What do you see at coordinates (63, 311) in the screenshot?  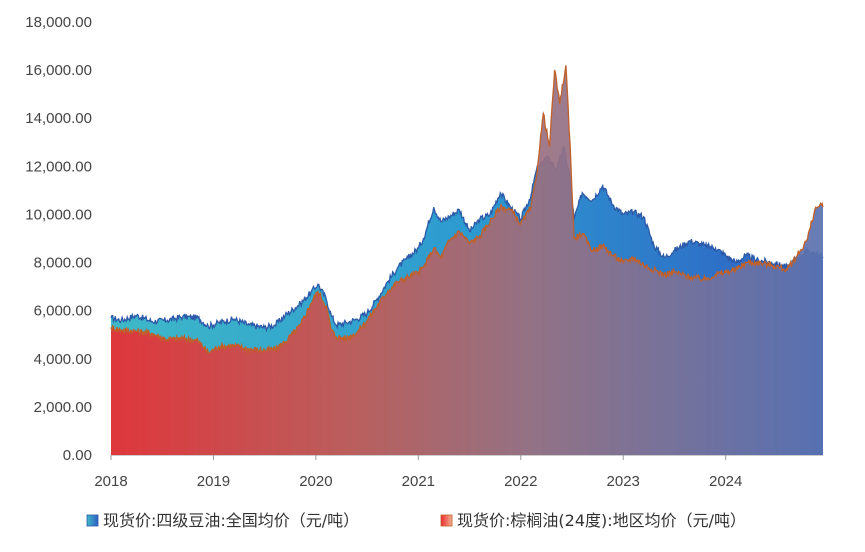 I see `y-tick-label: 6,000.00` at bounding box center [63, 311].